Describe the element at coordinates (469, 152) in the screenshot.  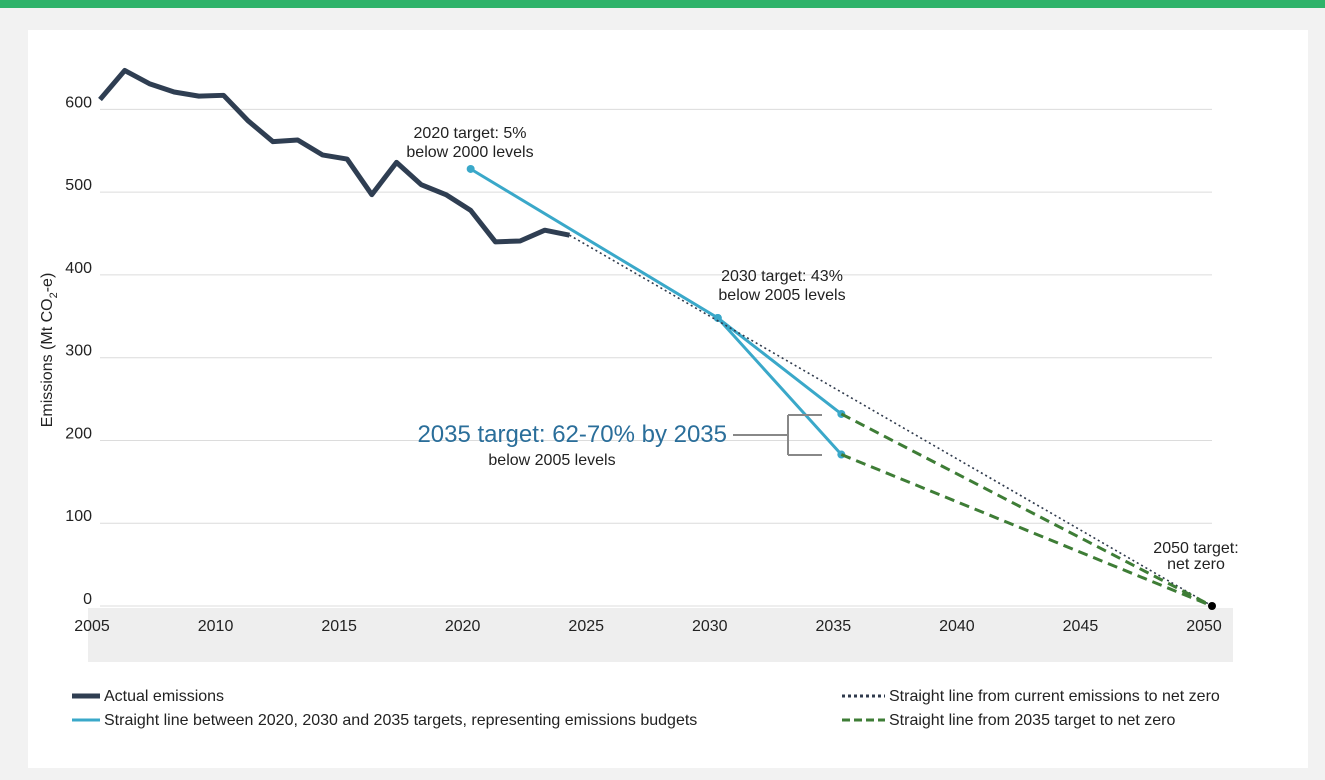
I see `annotation-text: below 2000 levels` at that location.